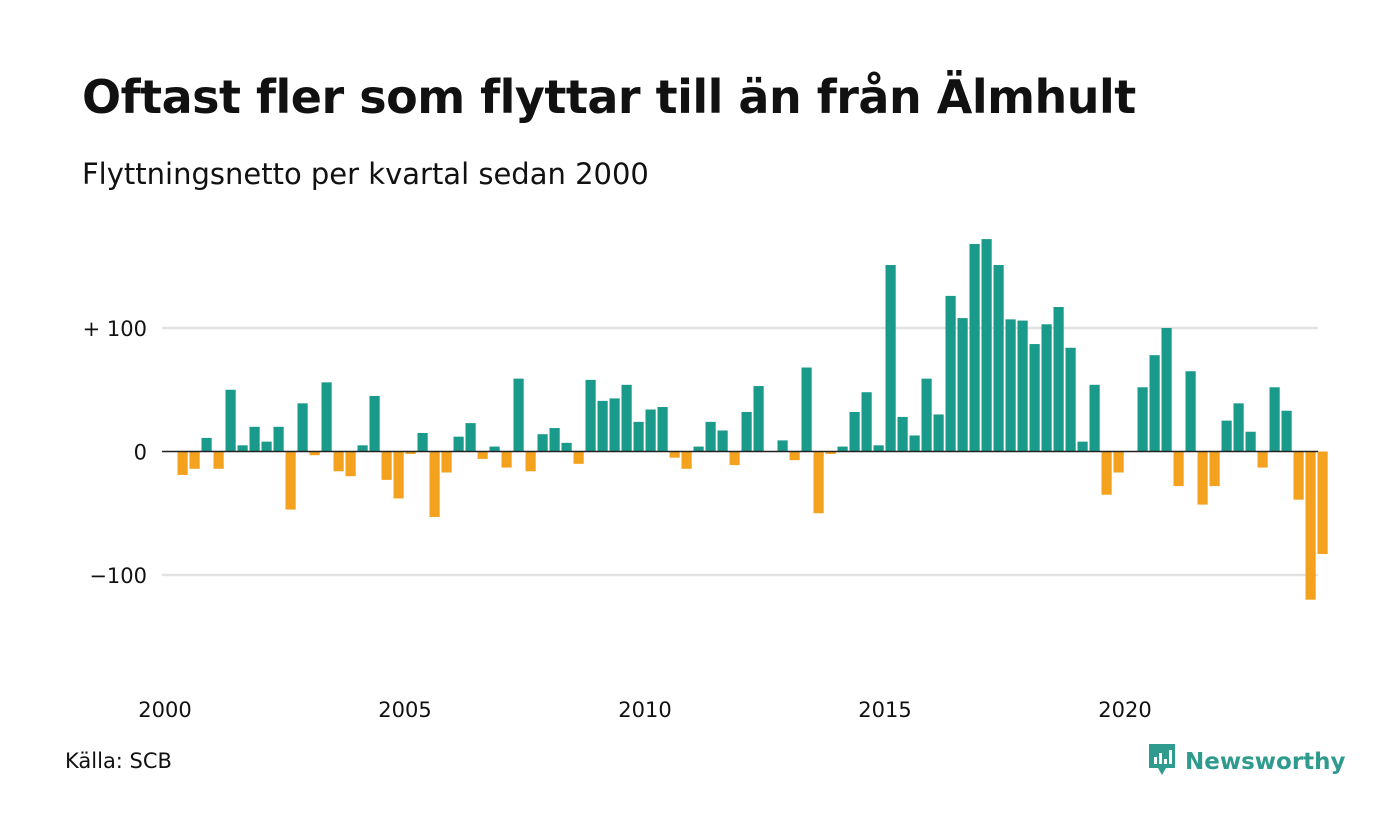 This screenshot has width=1400, height=840. Describe the element at coordinates (644, 710) in the screenshot. I see `x-tick-label: 2010` at that location.